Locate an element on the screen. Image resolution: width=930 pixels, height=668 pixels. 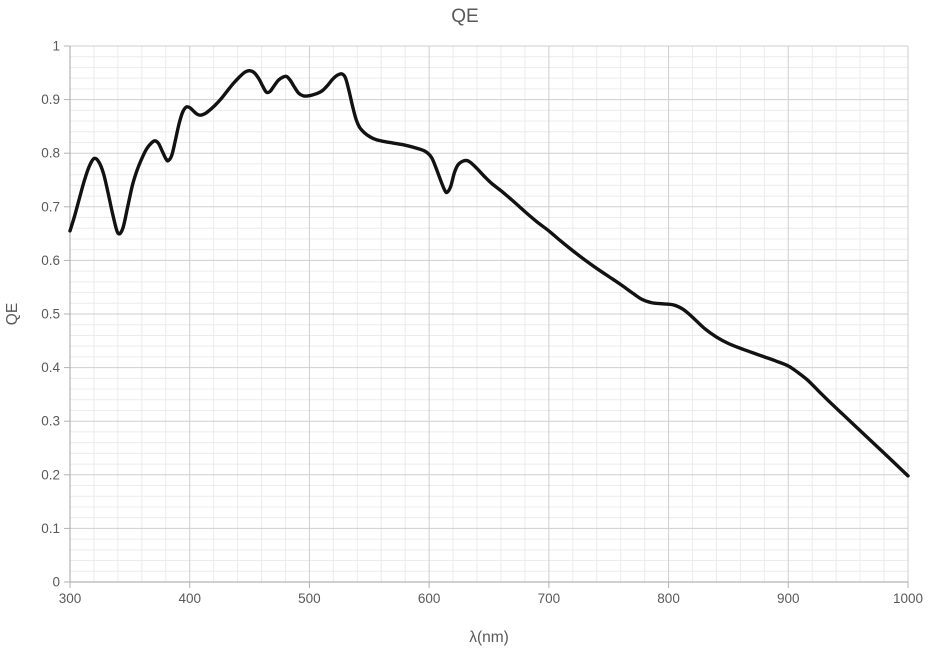
x-tick-label: 400 is located at coordinates (189, 598).